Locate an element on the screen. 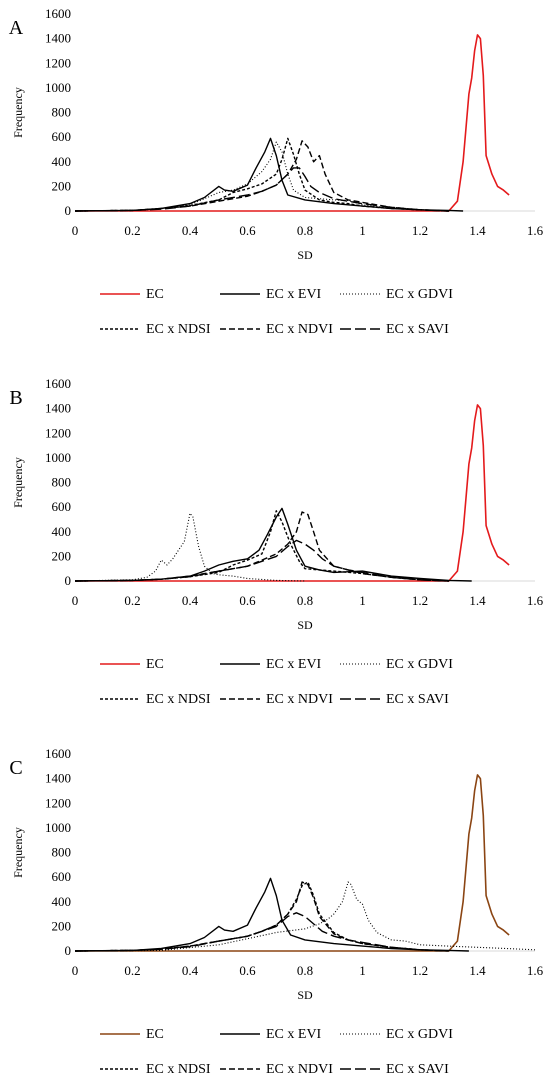 This screenshot has width=550, height=1083. panel-letter: B is located at coordinates (15, 398).